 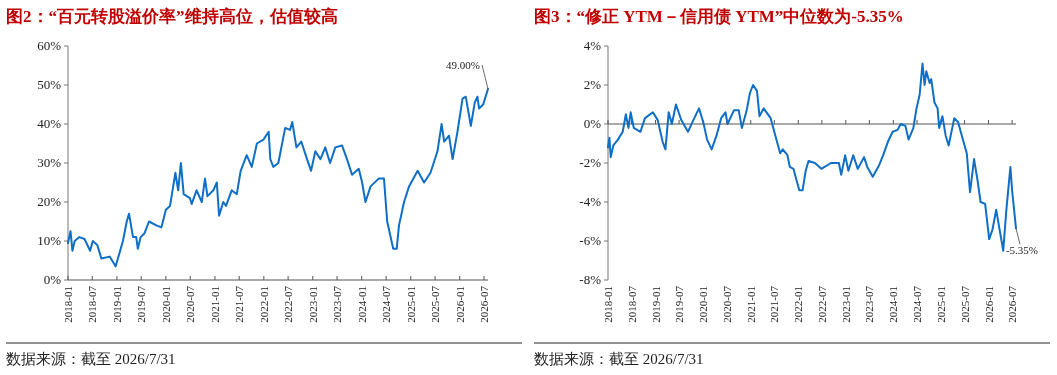 What do you see at coordinates (590, 279) in the screenshot?
I see `y-tick-label: -8%` at bounding box center [590, 279].